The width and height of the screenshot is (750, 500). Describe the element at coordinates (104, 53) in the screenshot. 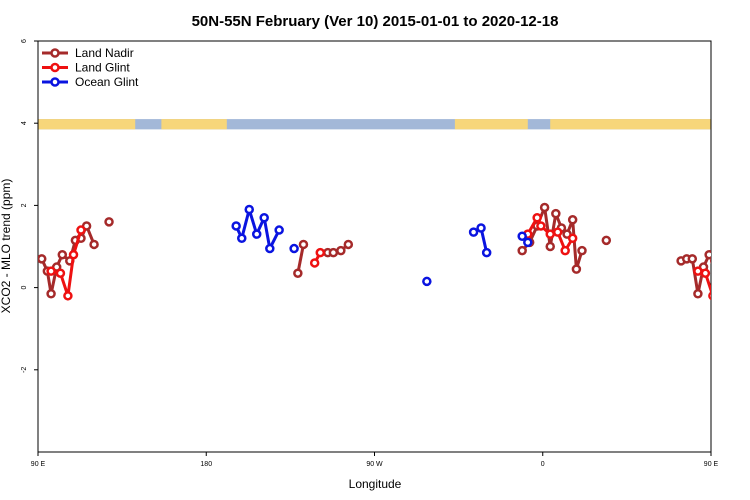

I see `legend-label: Land Nadir` at that location.